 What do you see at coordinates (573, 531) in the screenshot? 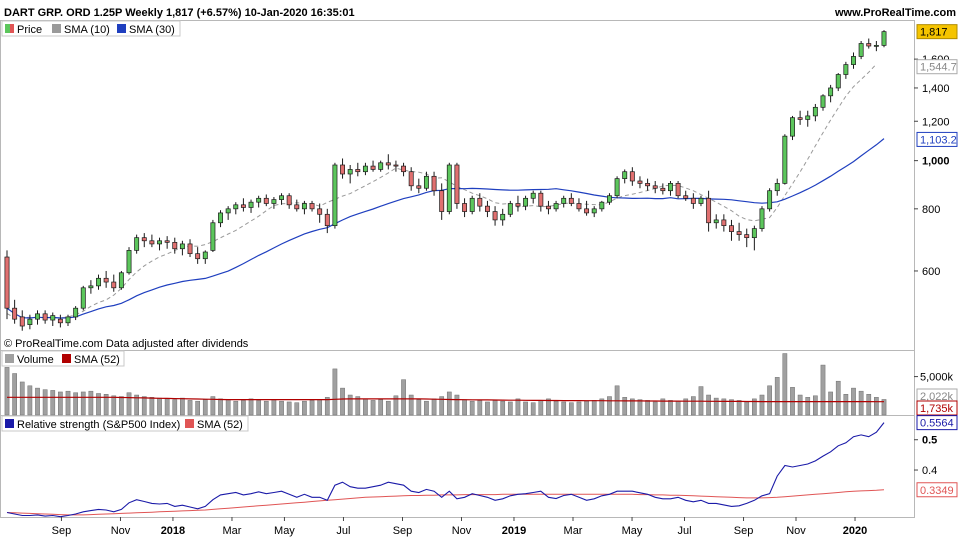
I see `x-tick-label: Mar` at bounding box center [573, 531].